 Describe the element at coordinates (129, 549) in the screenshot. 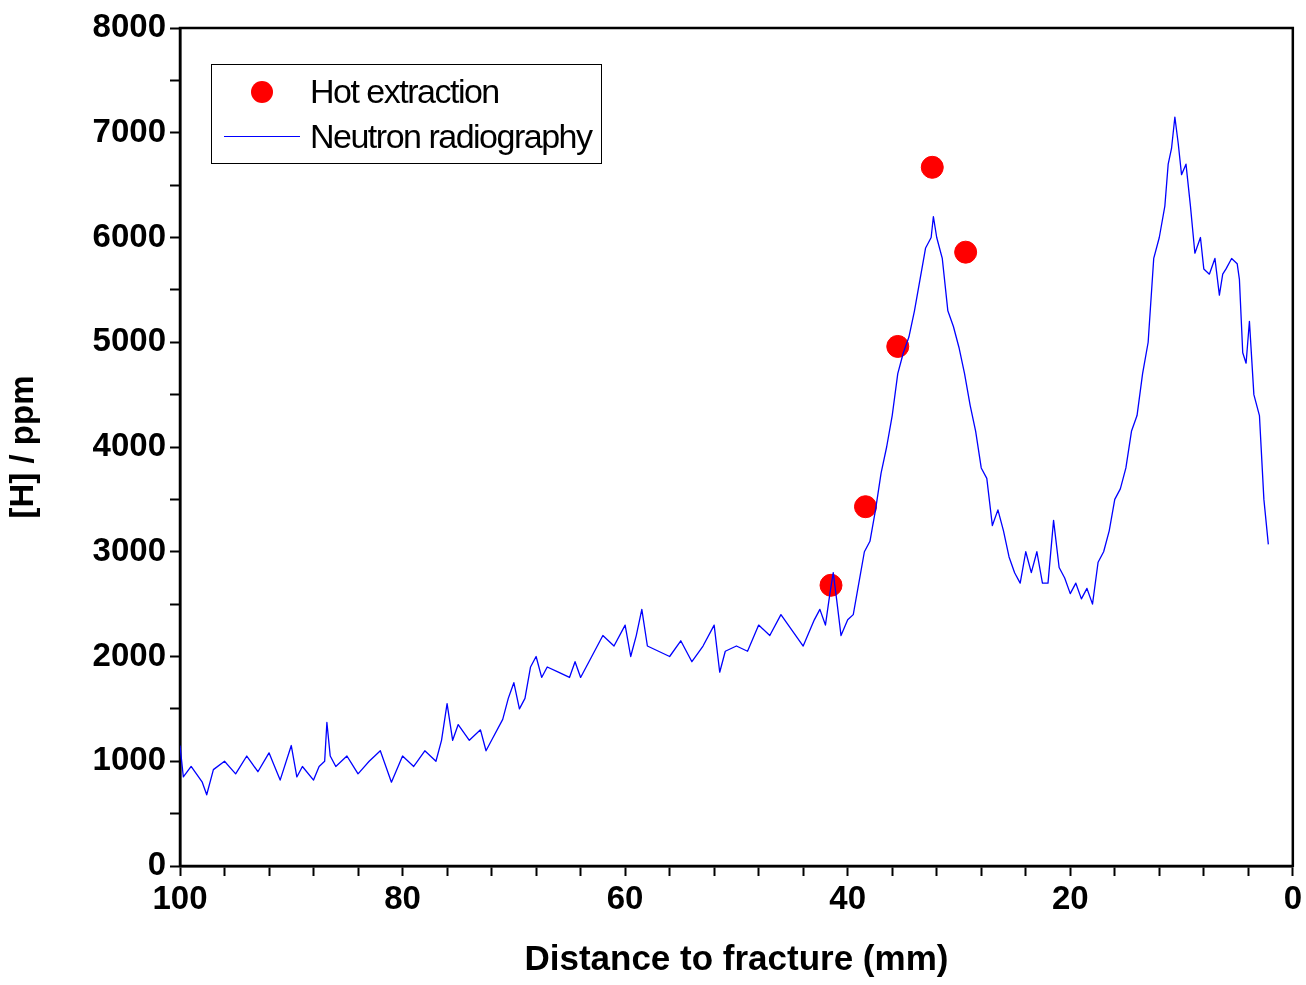

I see `y-tick-label: 3000` at that location.